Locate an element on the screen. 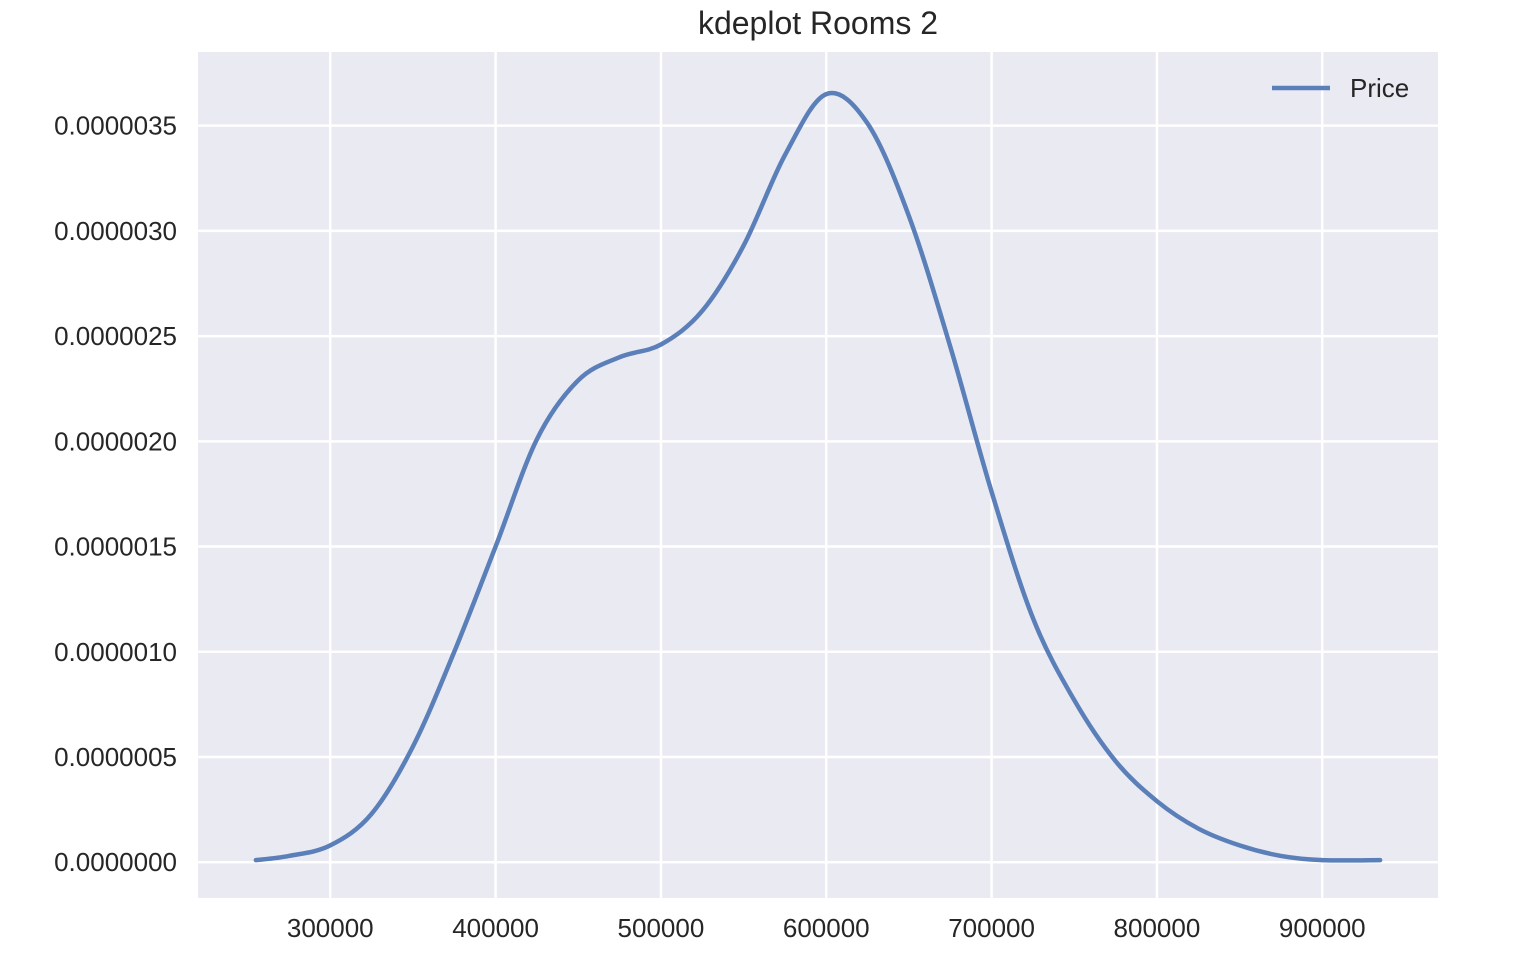  legend-label-price: Price is located at coordinates (1379, 88).